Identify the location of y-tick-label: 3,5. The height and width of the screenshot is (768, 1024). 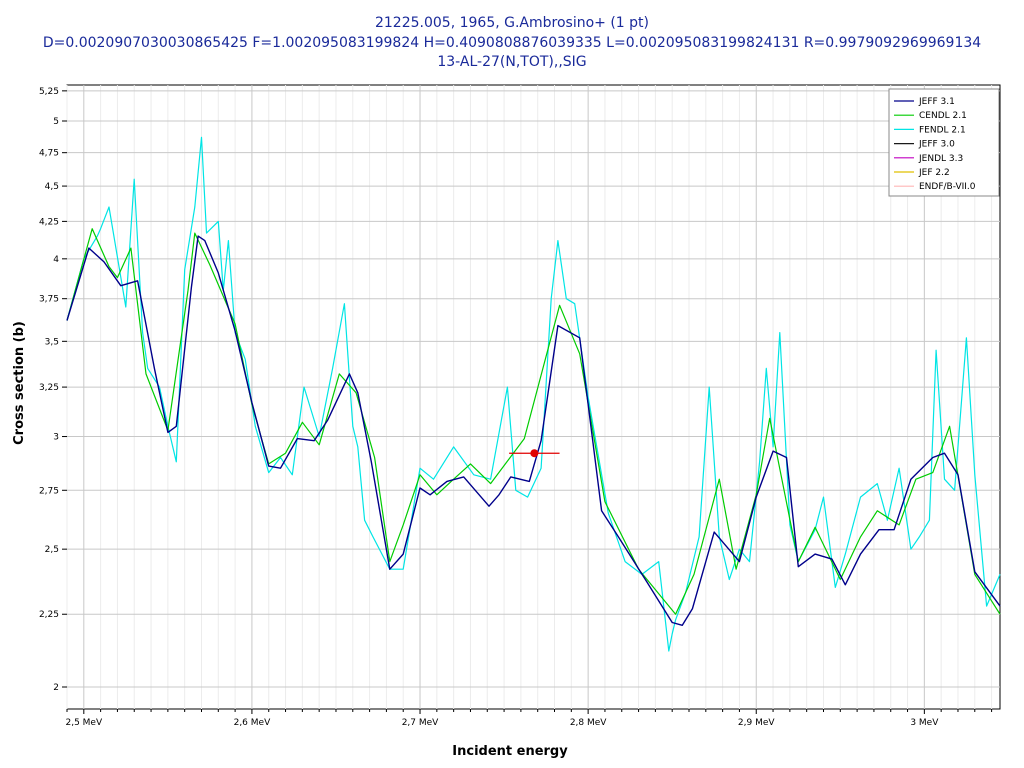
(52, 342).